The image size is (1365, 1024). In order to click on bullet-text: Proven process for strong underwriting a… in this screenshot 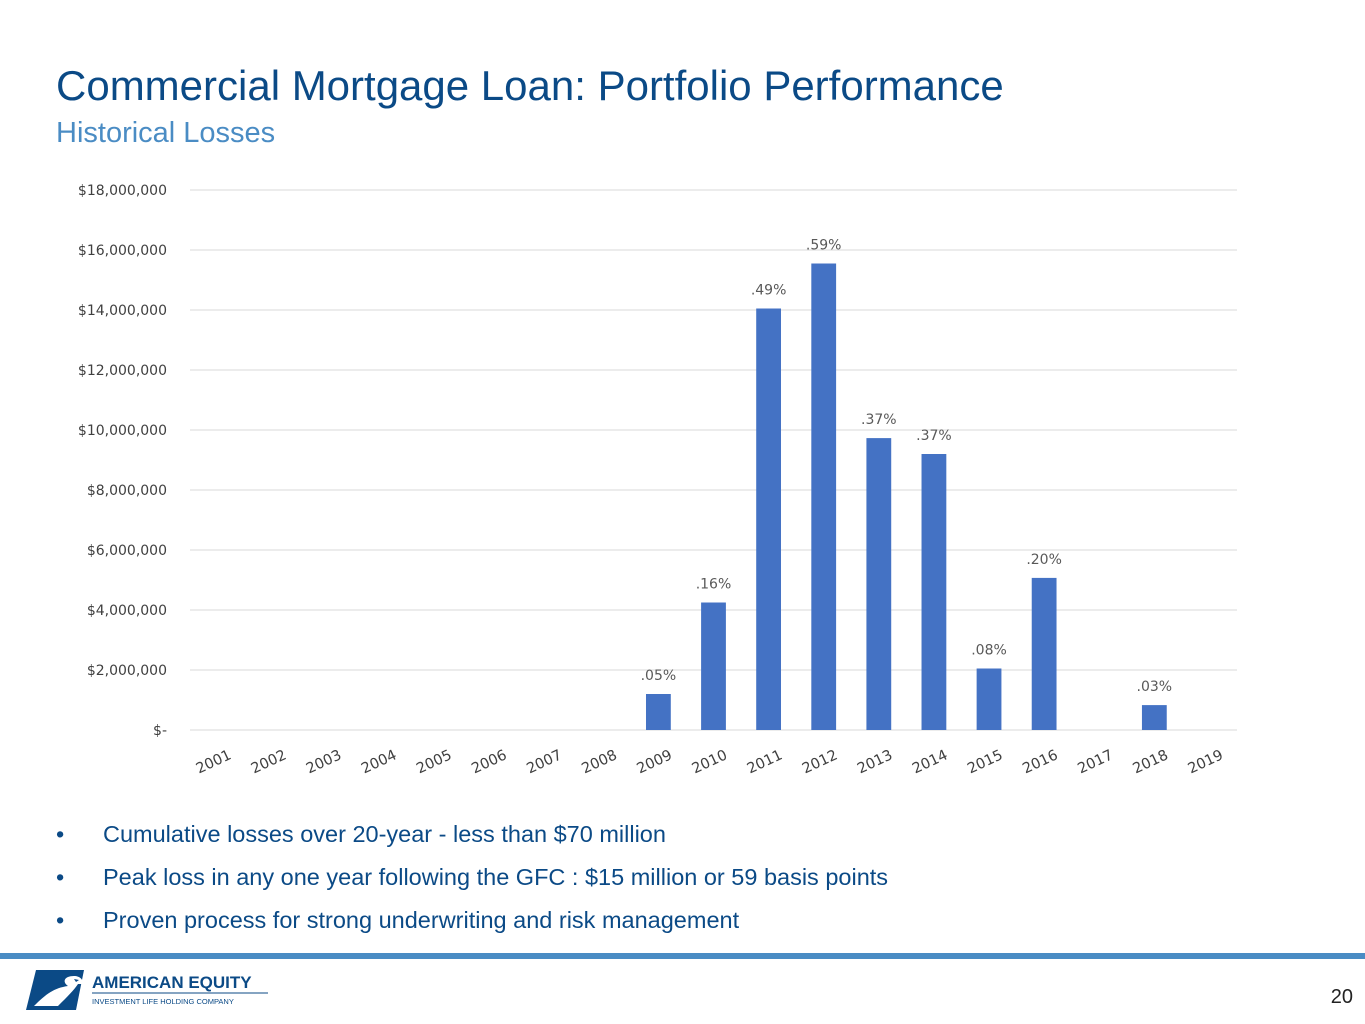, I will do `click(421, 920)`.